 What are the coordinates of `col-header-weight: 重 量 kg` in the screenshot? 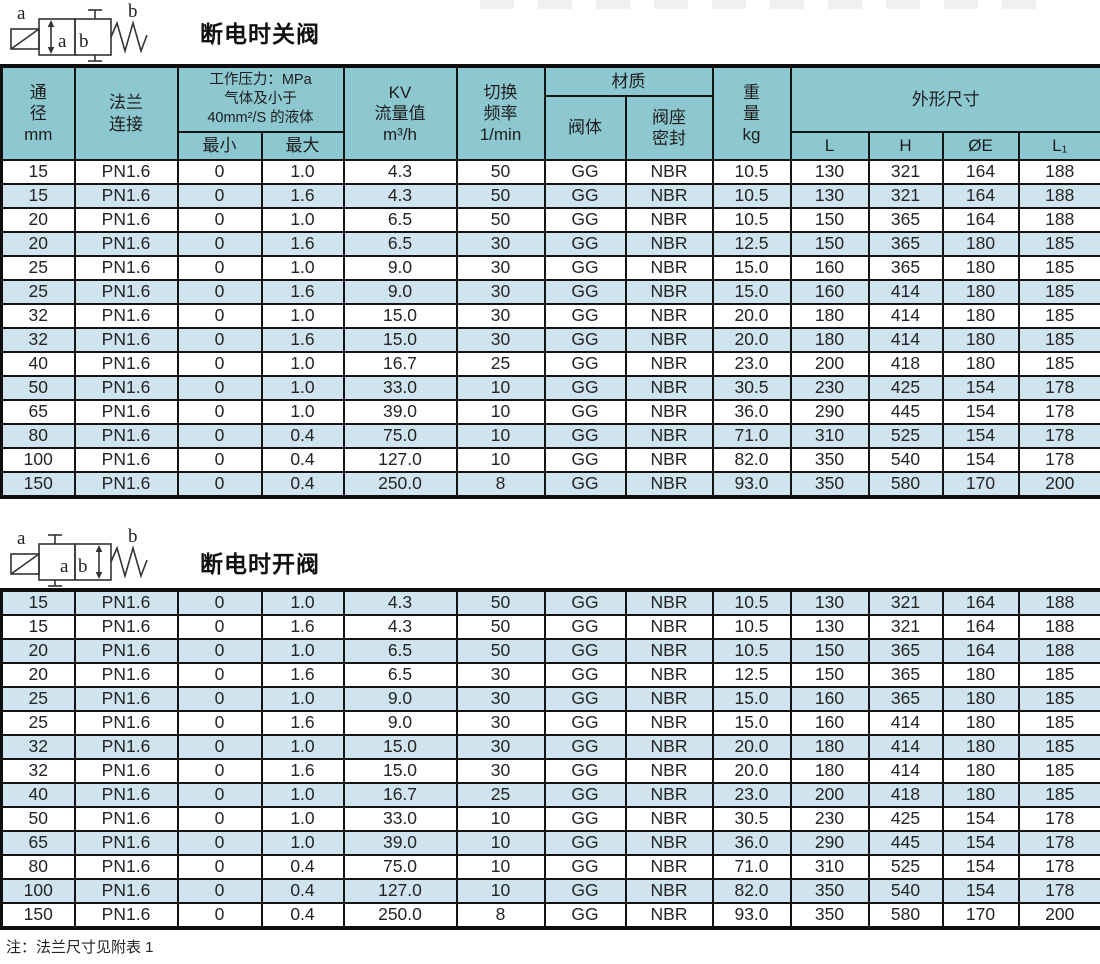 It's located at (751, 113).